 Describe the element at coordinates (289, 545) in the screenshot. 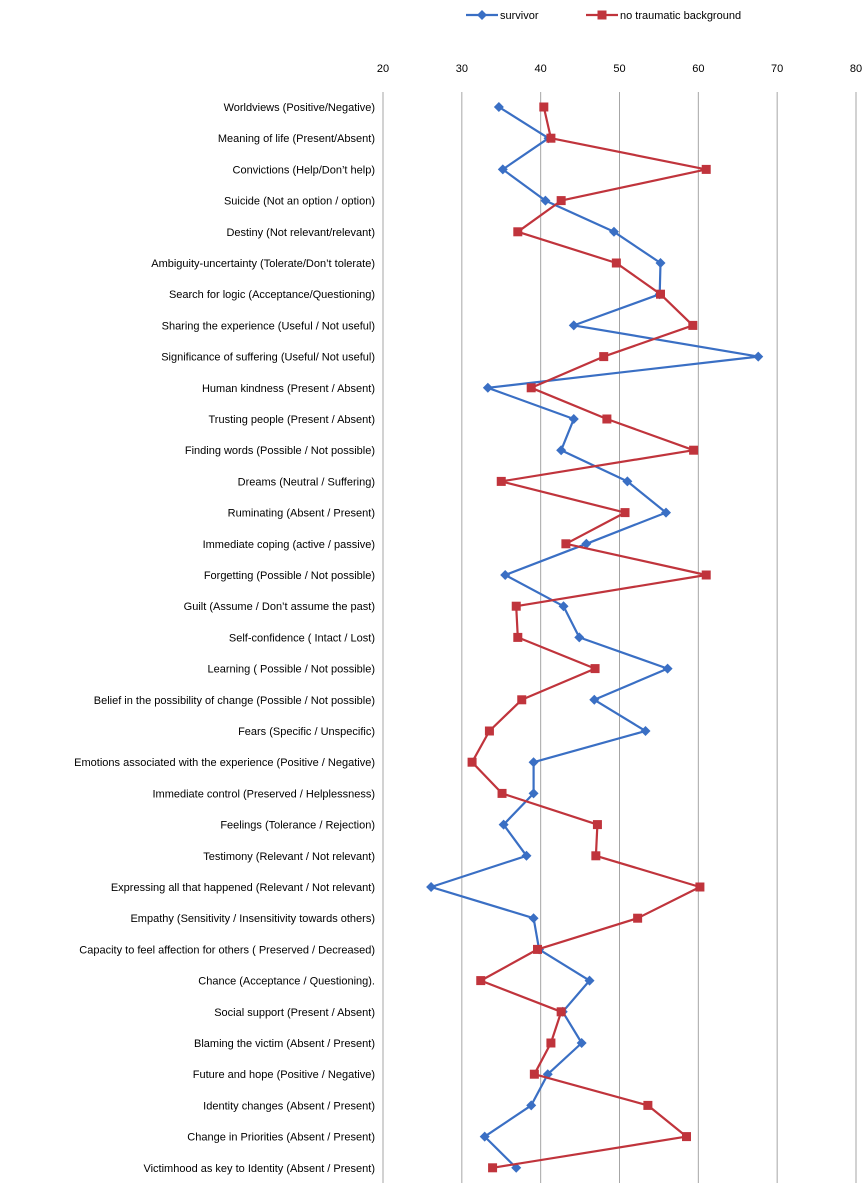

I see `category-label: Immediate coping (active / passive)` at that location.